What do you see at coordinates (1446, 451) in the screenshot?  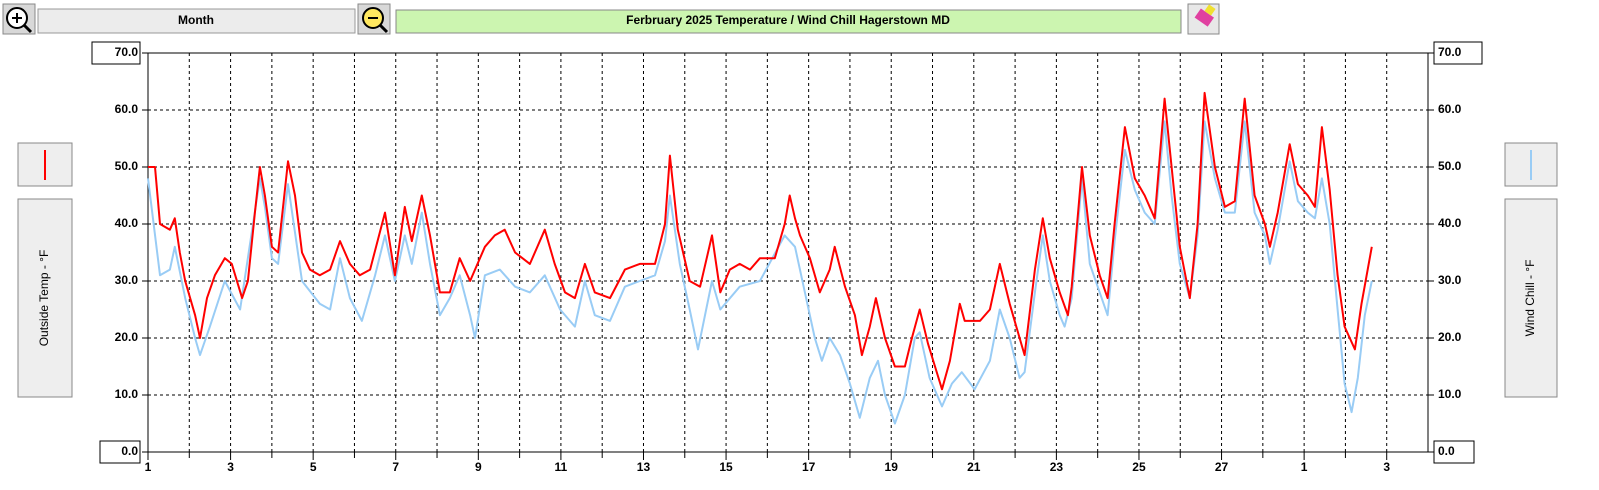 I see `y2-tick-label: 0.0` at bounding box center [1446, 451].